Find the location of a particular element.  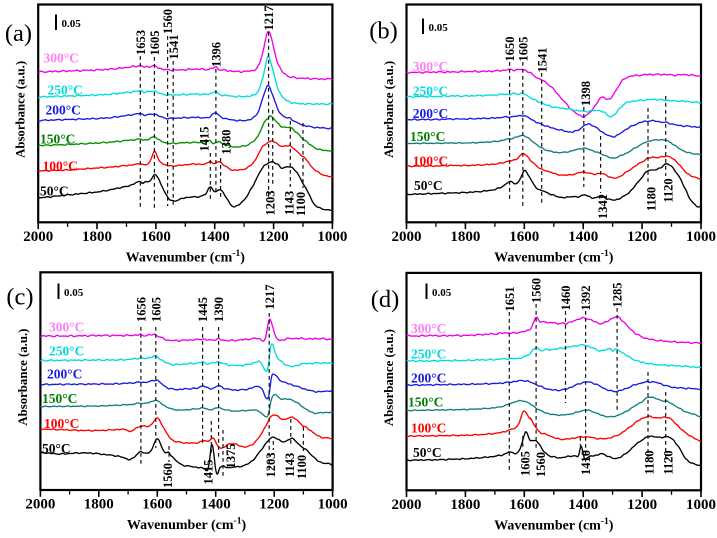

svg-text: 1398 is located at coordinates (586, 93).